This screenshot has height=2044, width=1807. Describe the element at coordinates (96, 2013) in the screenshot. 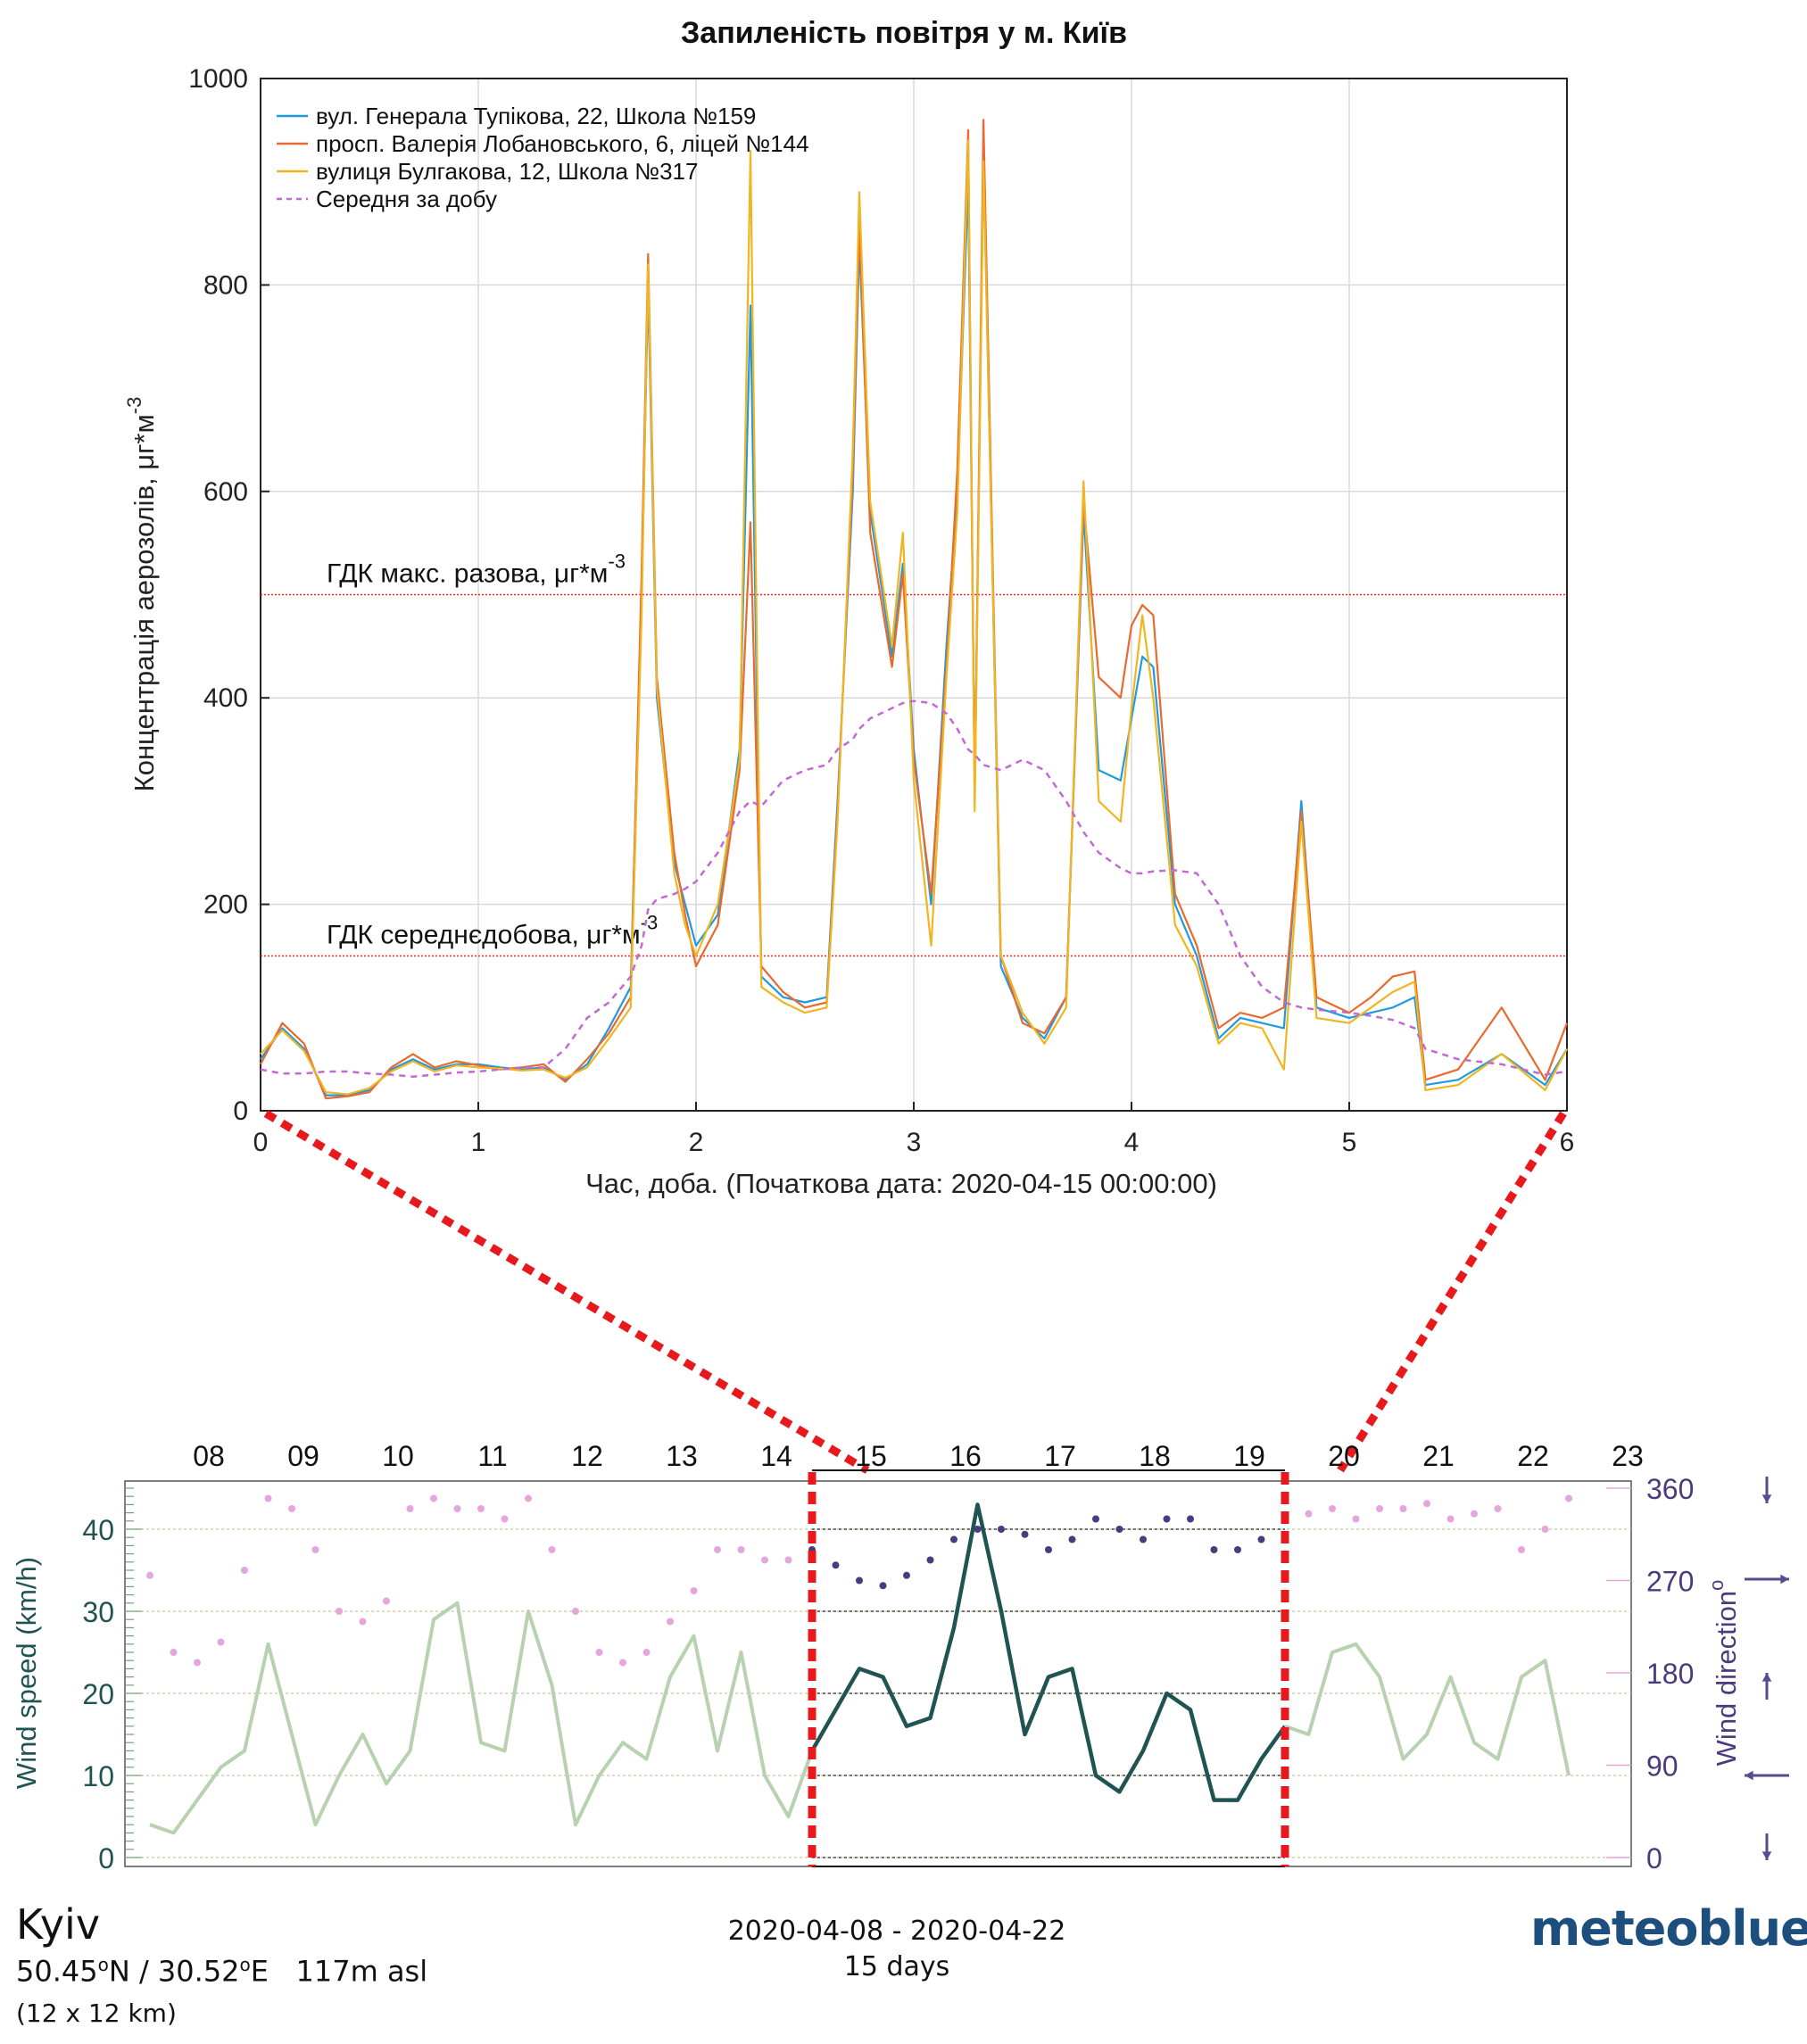

I see `grid-resolution: (12 x 12 km)` at that location.